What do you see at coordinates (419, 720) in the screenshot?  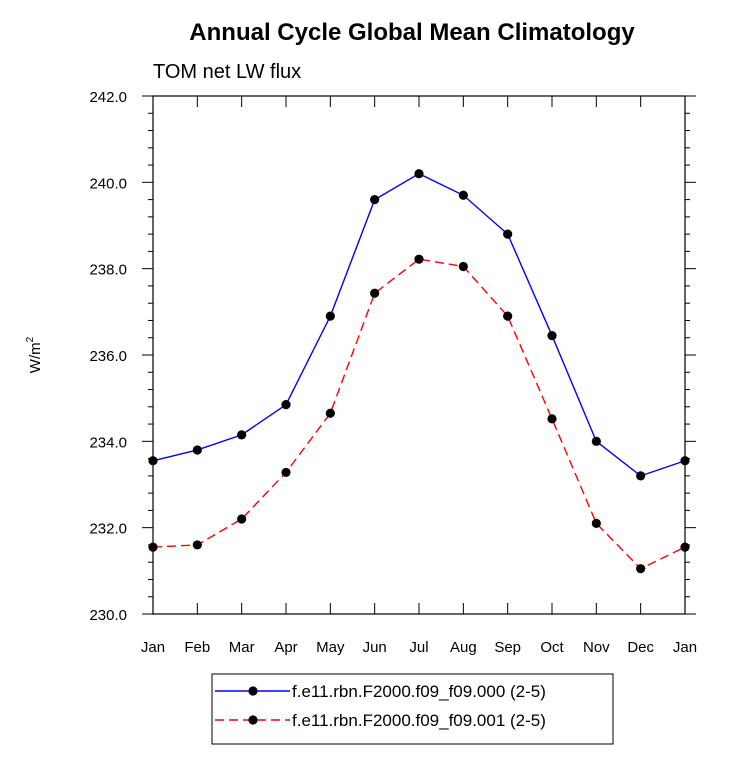 I see `legend-label-1: f.e11.rbn.F2000.f09_f09.001 (2-5)` at bounding box center [419, 720].